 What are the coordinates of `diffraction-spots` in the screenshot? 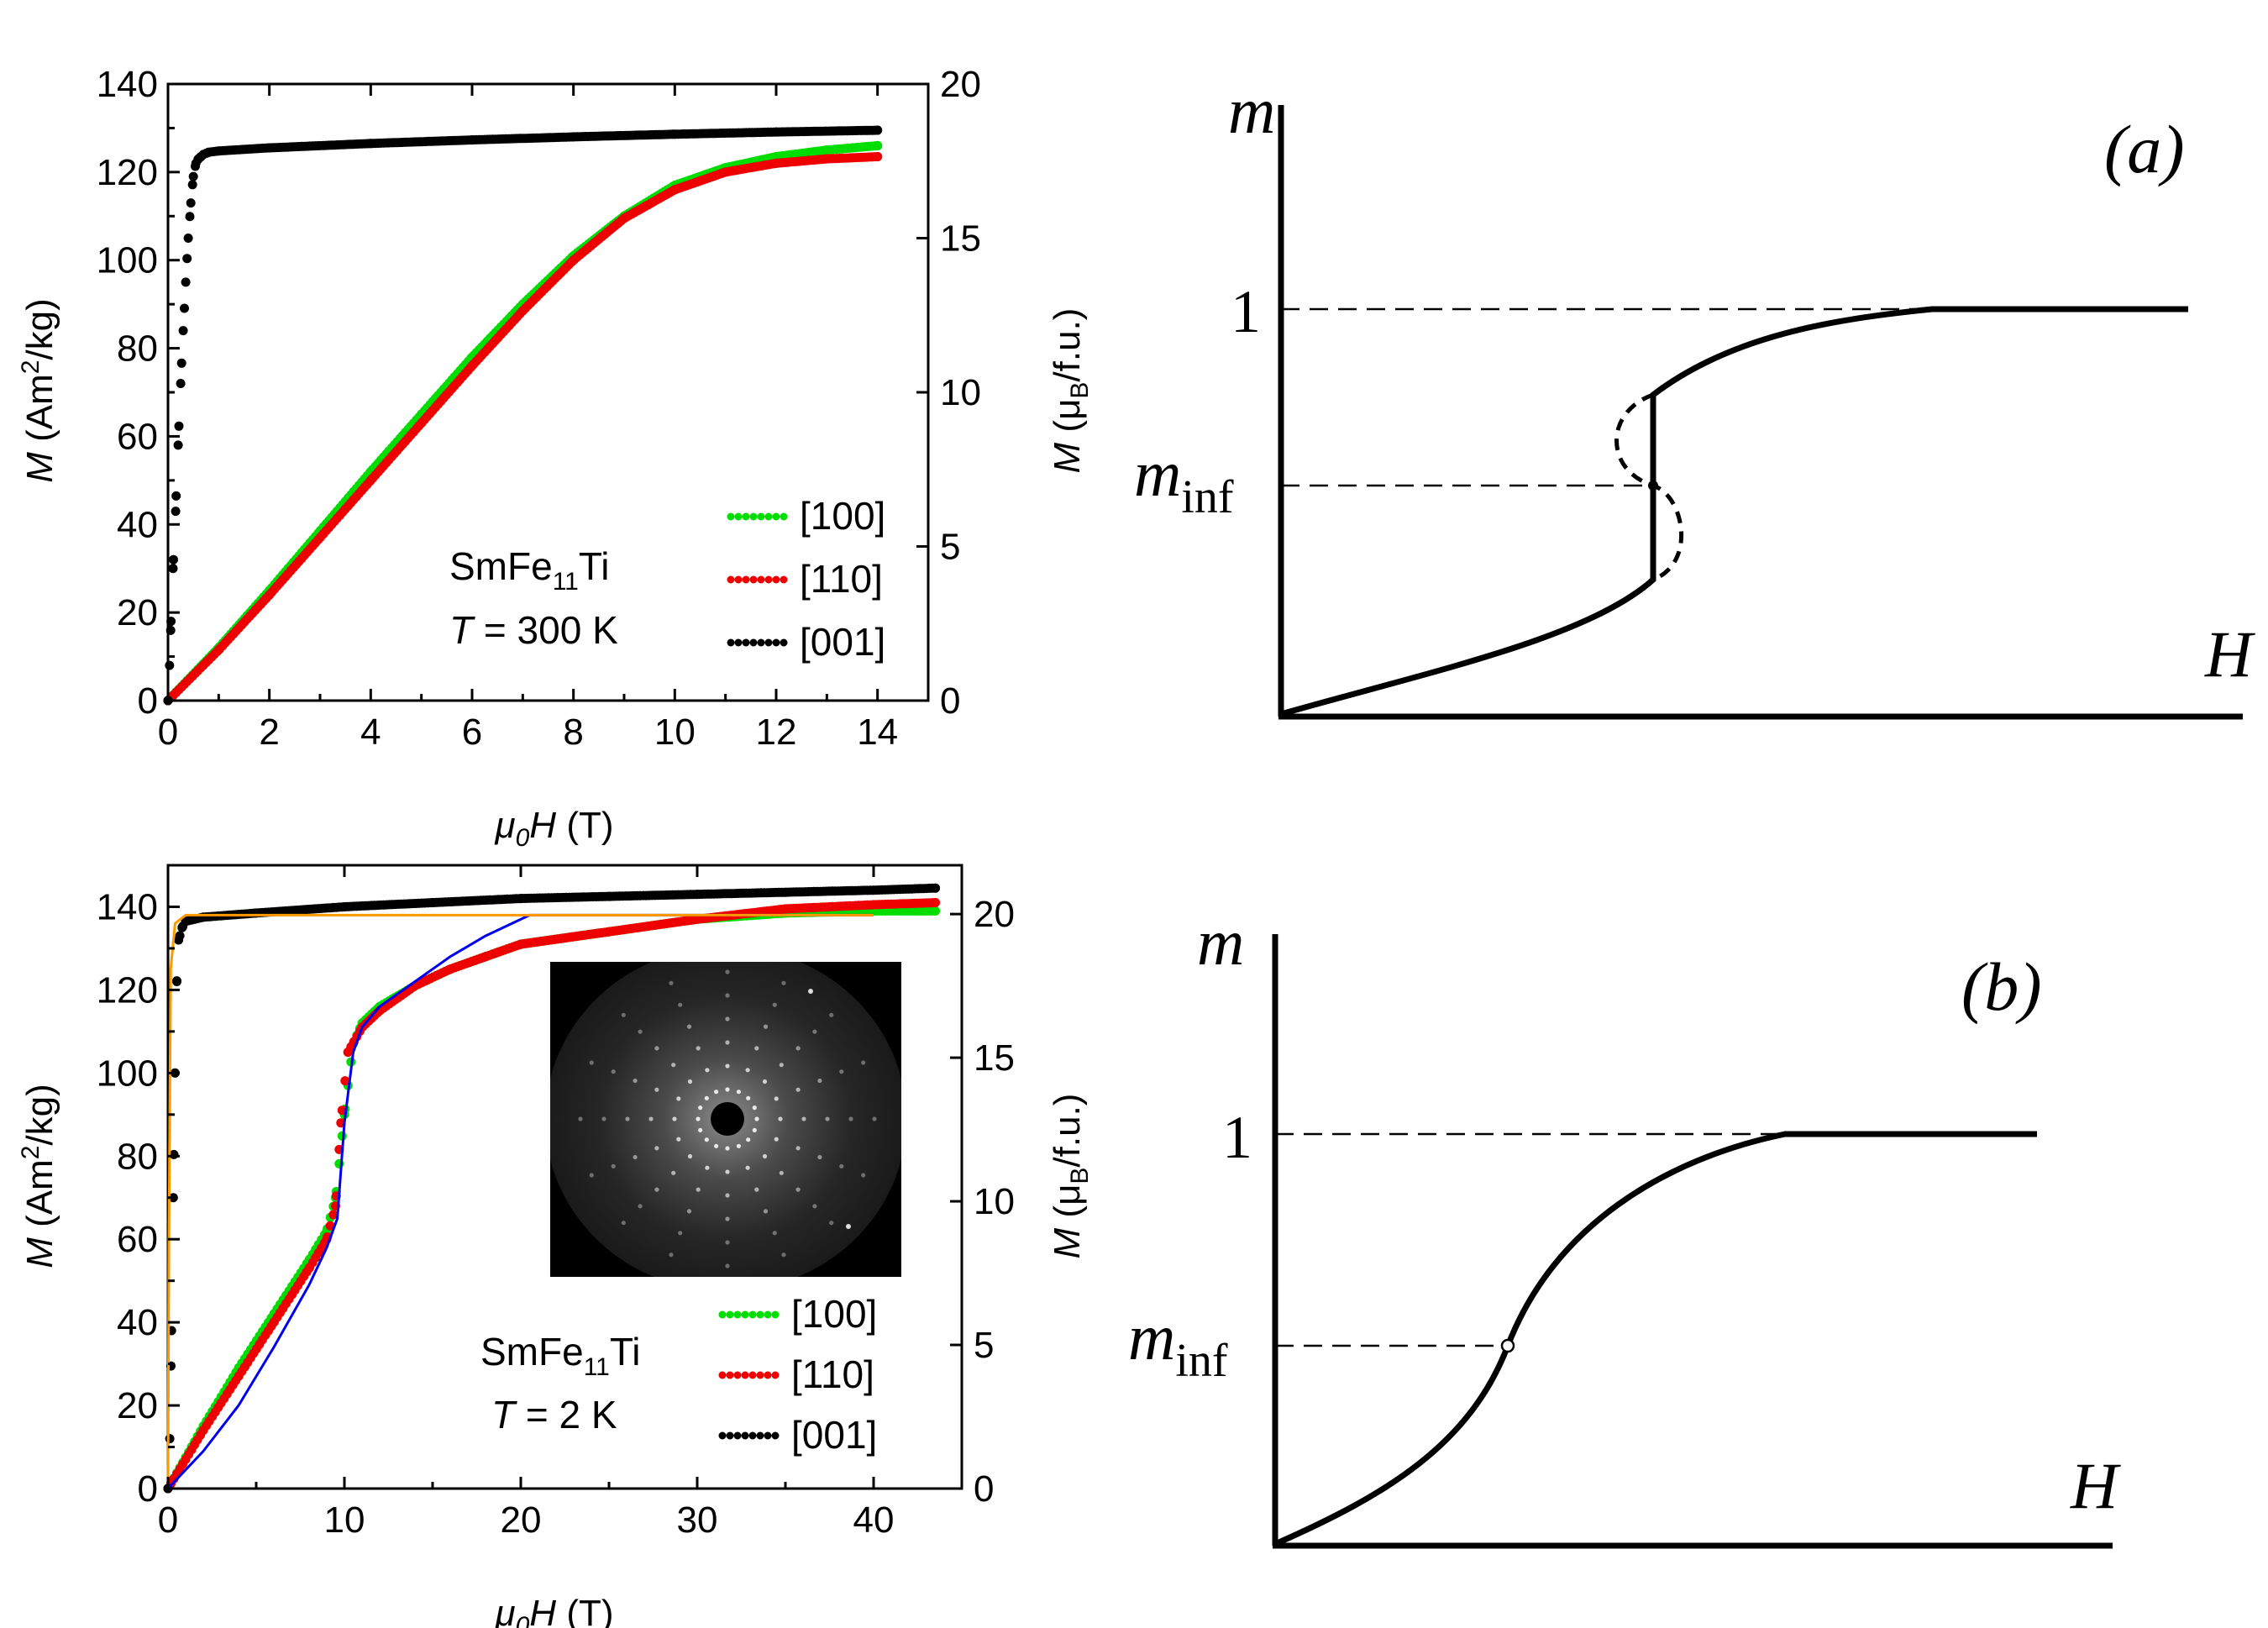 It's located at (727, 1118).